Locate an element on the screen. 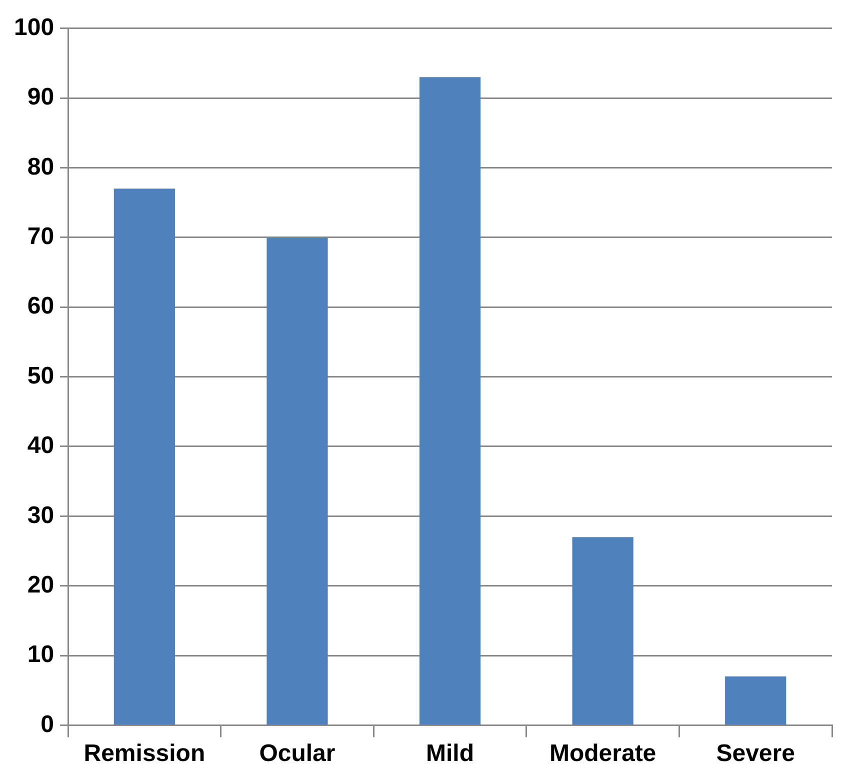 The width and height of the screenshot is (850, 780). y-tick-label: 20 is located at coordinates (40, 584).